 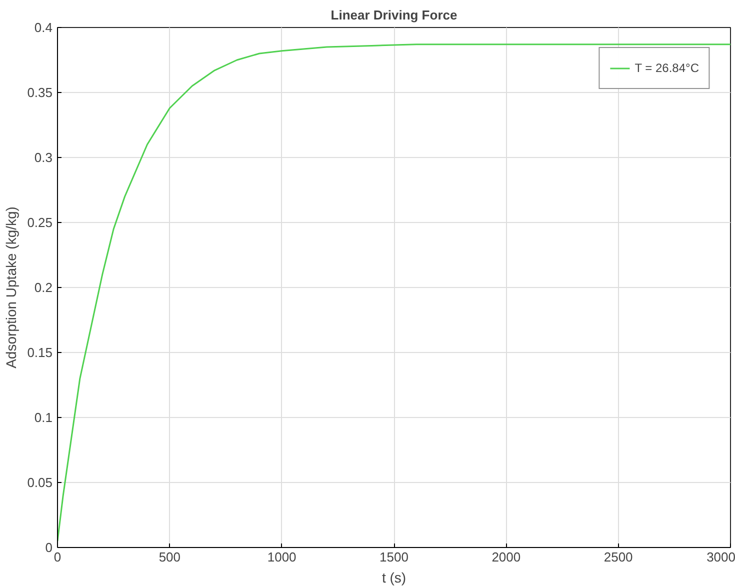 What do you see at coordinates (169, 557) in the screenshot?
I see `x-tick-label: 500` at bounding box center [169, 557].